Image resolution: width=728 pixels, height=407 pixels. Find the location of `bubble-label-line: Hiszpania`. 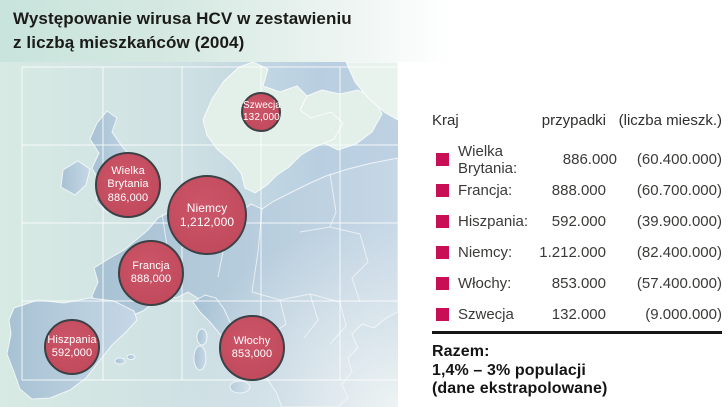

bubble-label-line: Hiszpania is located at coordinates (72, 339).